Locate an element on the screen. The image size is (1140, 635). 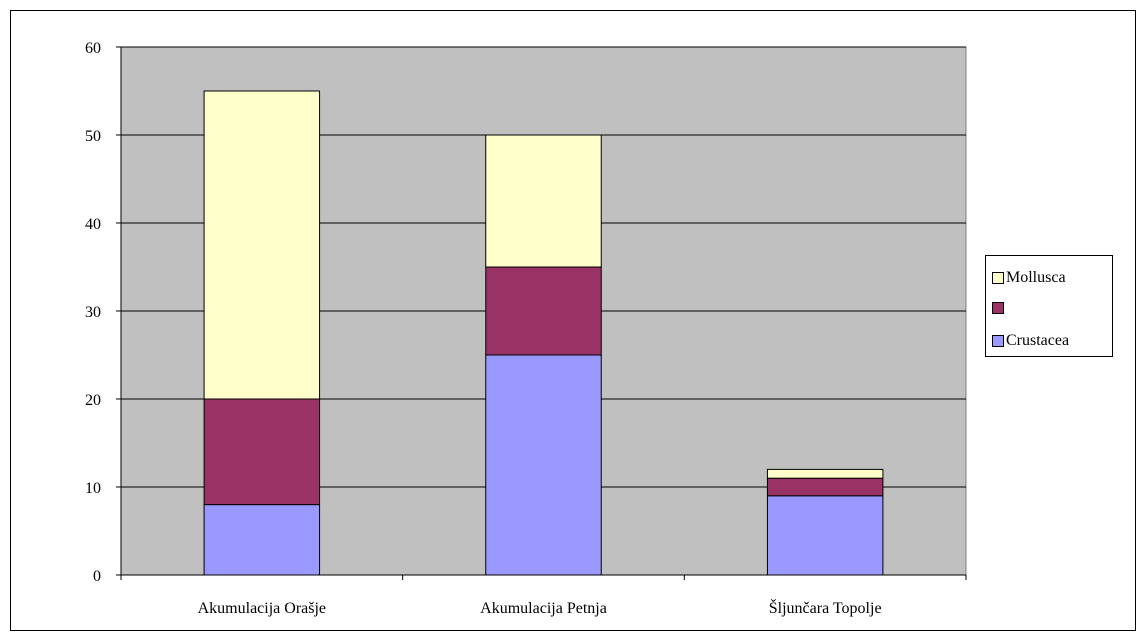
y-tick-label: 50 is located at coordinates (93, 136).